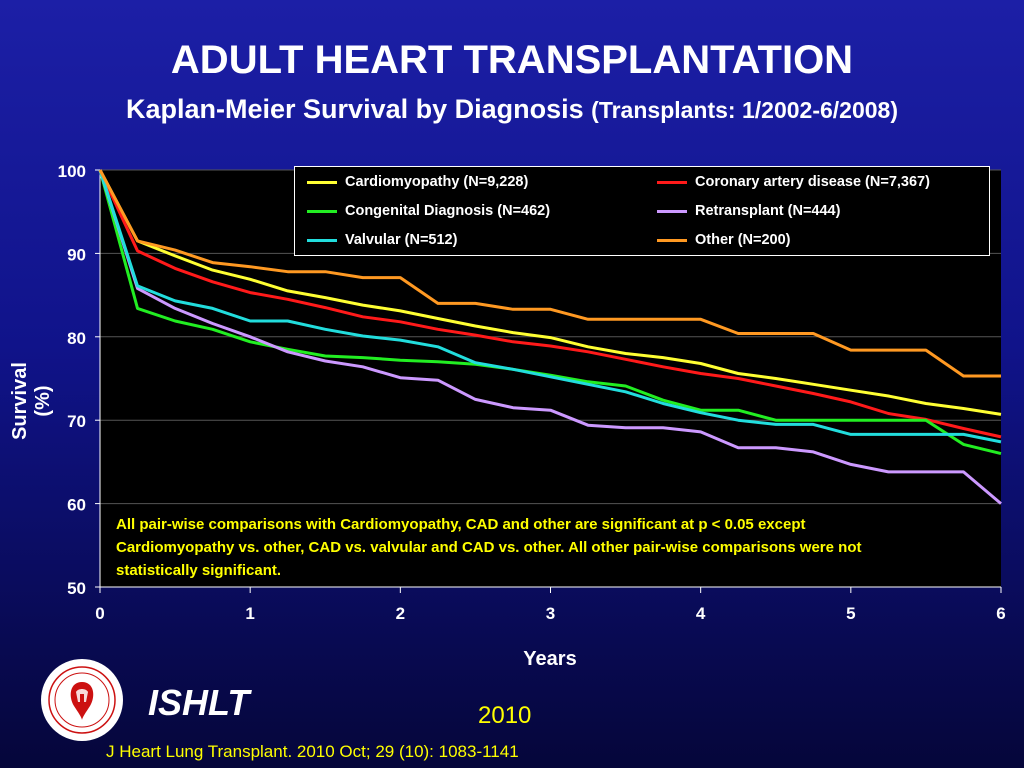 The width and height of the screenshot is (1024, 768). I want to click on brand-name: ISHLT, so click(199, 702).